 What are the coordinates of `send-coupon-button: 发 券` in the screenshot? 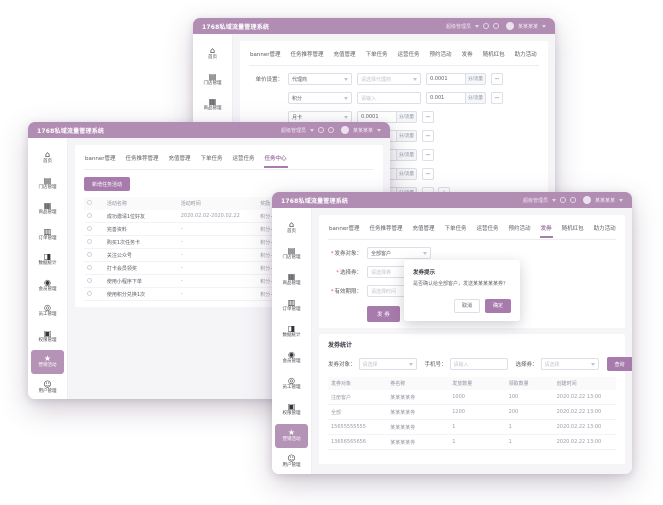 It's located at (383, 314).